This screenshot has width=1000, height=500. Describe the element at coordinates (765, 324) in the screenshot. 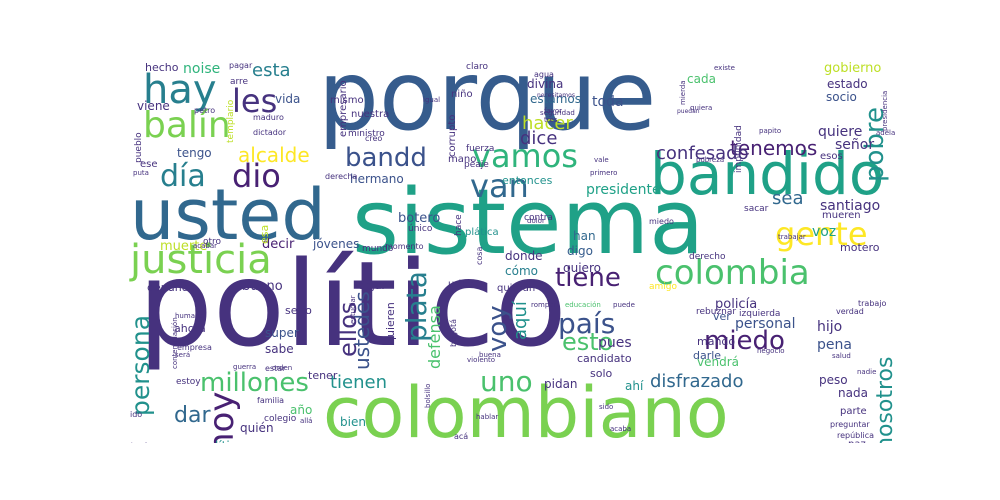

I see `cloud-word: personal` at that location.